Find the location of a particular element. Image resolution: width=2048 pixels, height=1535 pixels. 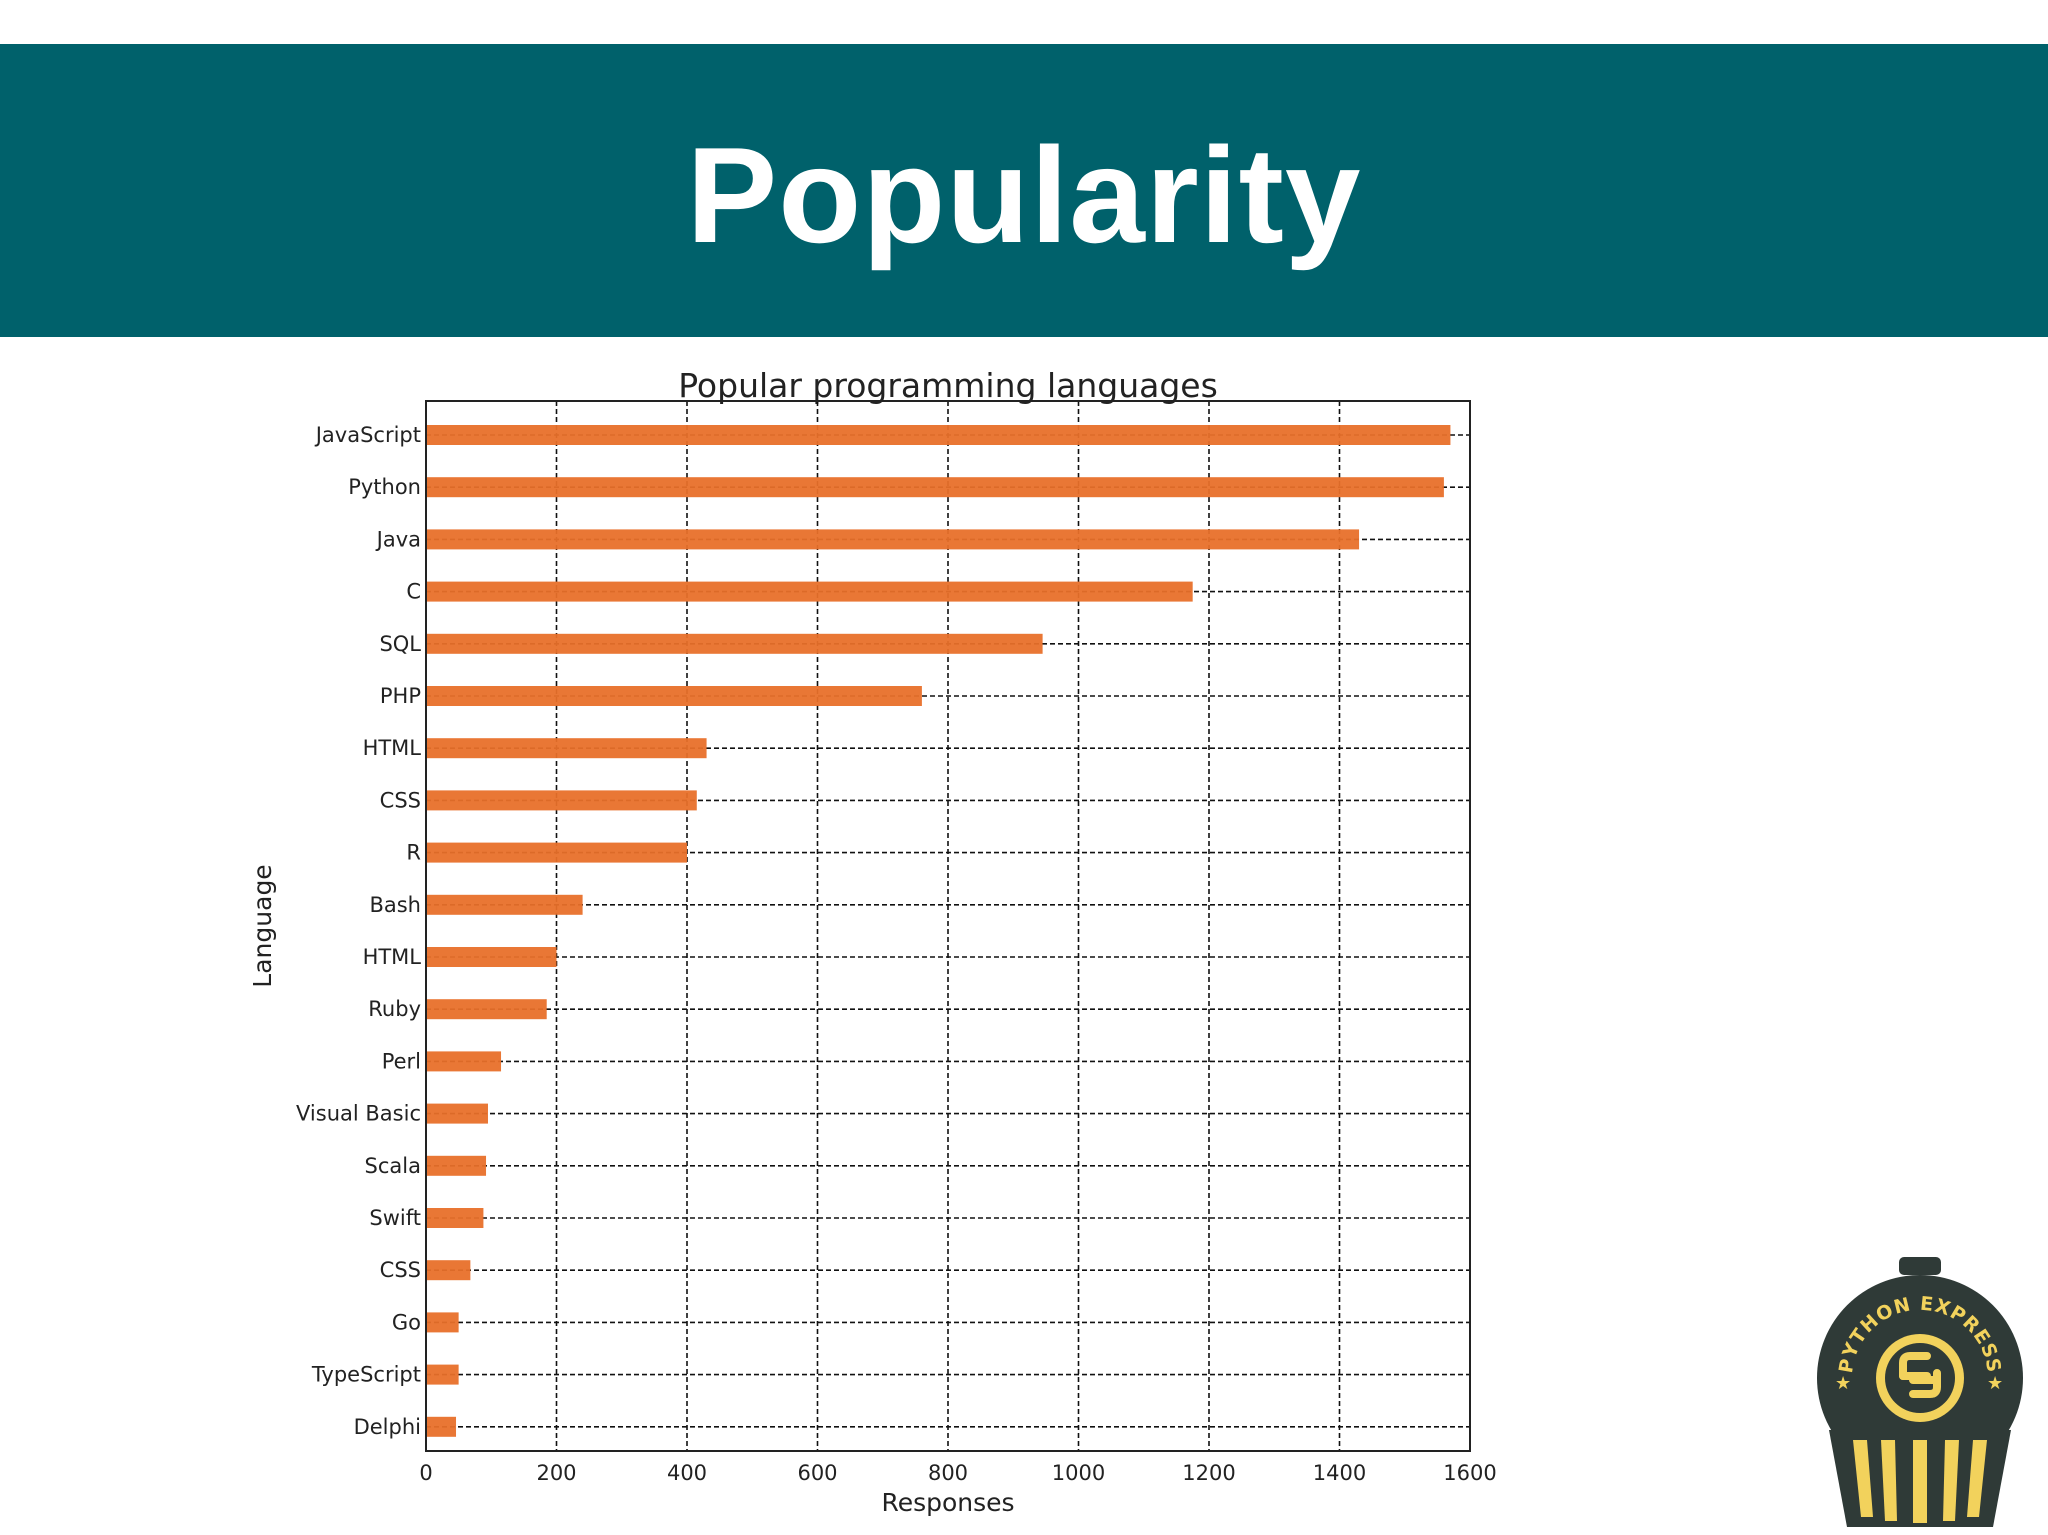

x-tick-label: 400 is located at coordinates (687, 1473).